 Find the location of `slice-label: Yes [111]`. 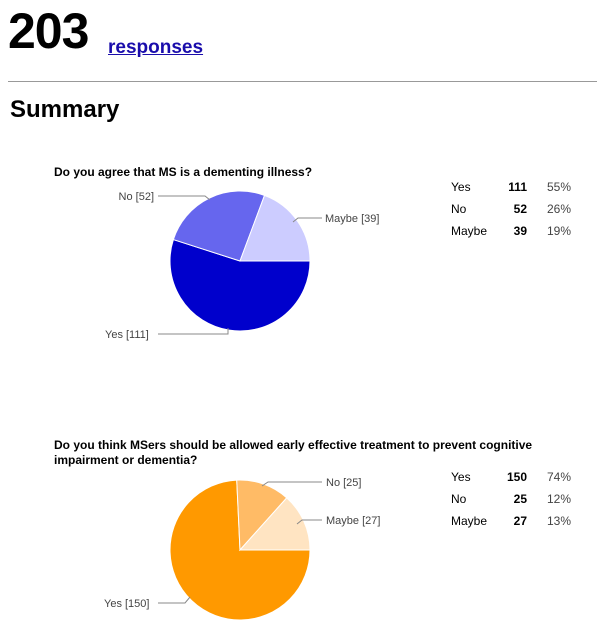

slice-label: Yes [111] is located at coordinates (127, 335).